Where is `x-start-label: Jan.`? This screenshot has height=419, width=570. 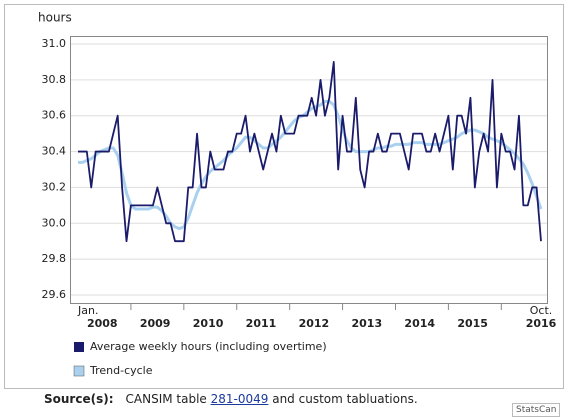
x-start-label: Jan. is located at coordinates (87, 310).